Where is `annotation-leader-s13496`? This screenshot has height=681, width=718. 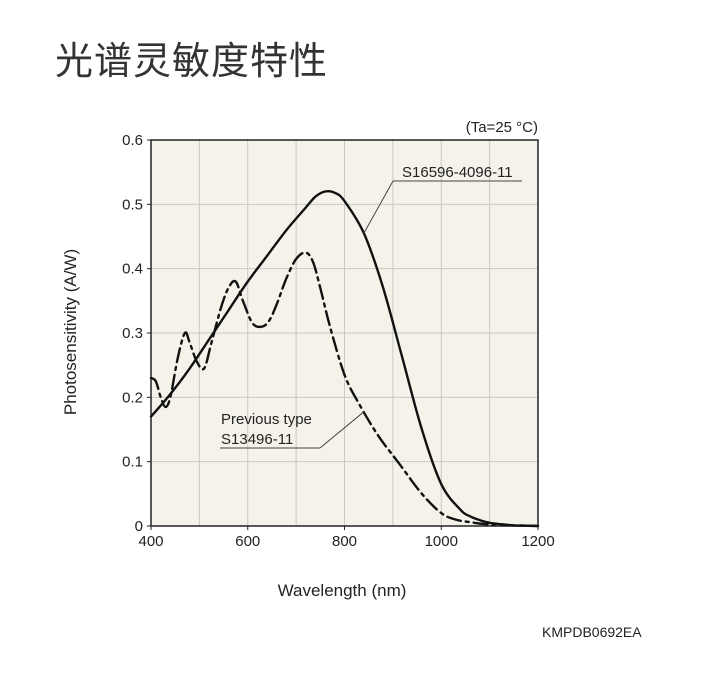 annotation-leader-s13496 is located at coordinates (342, 430).